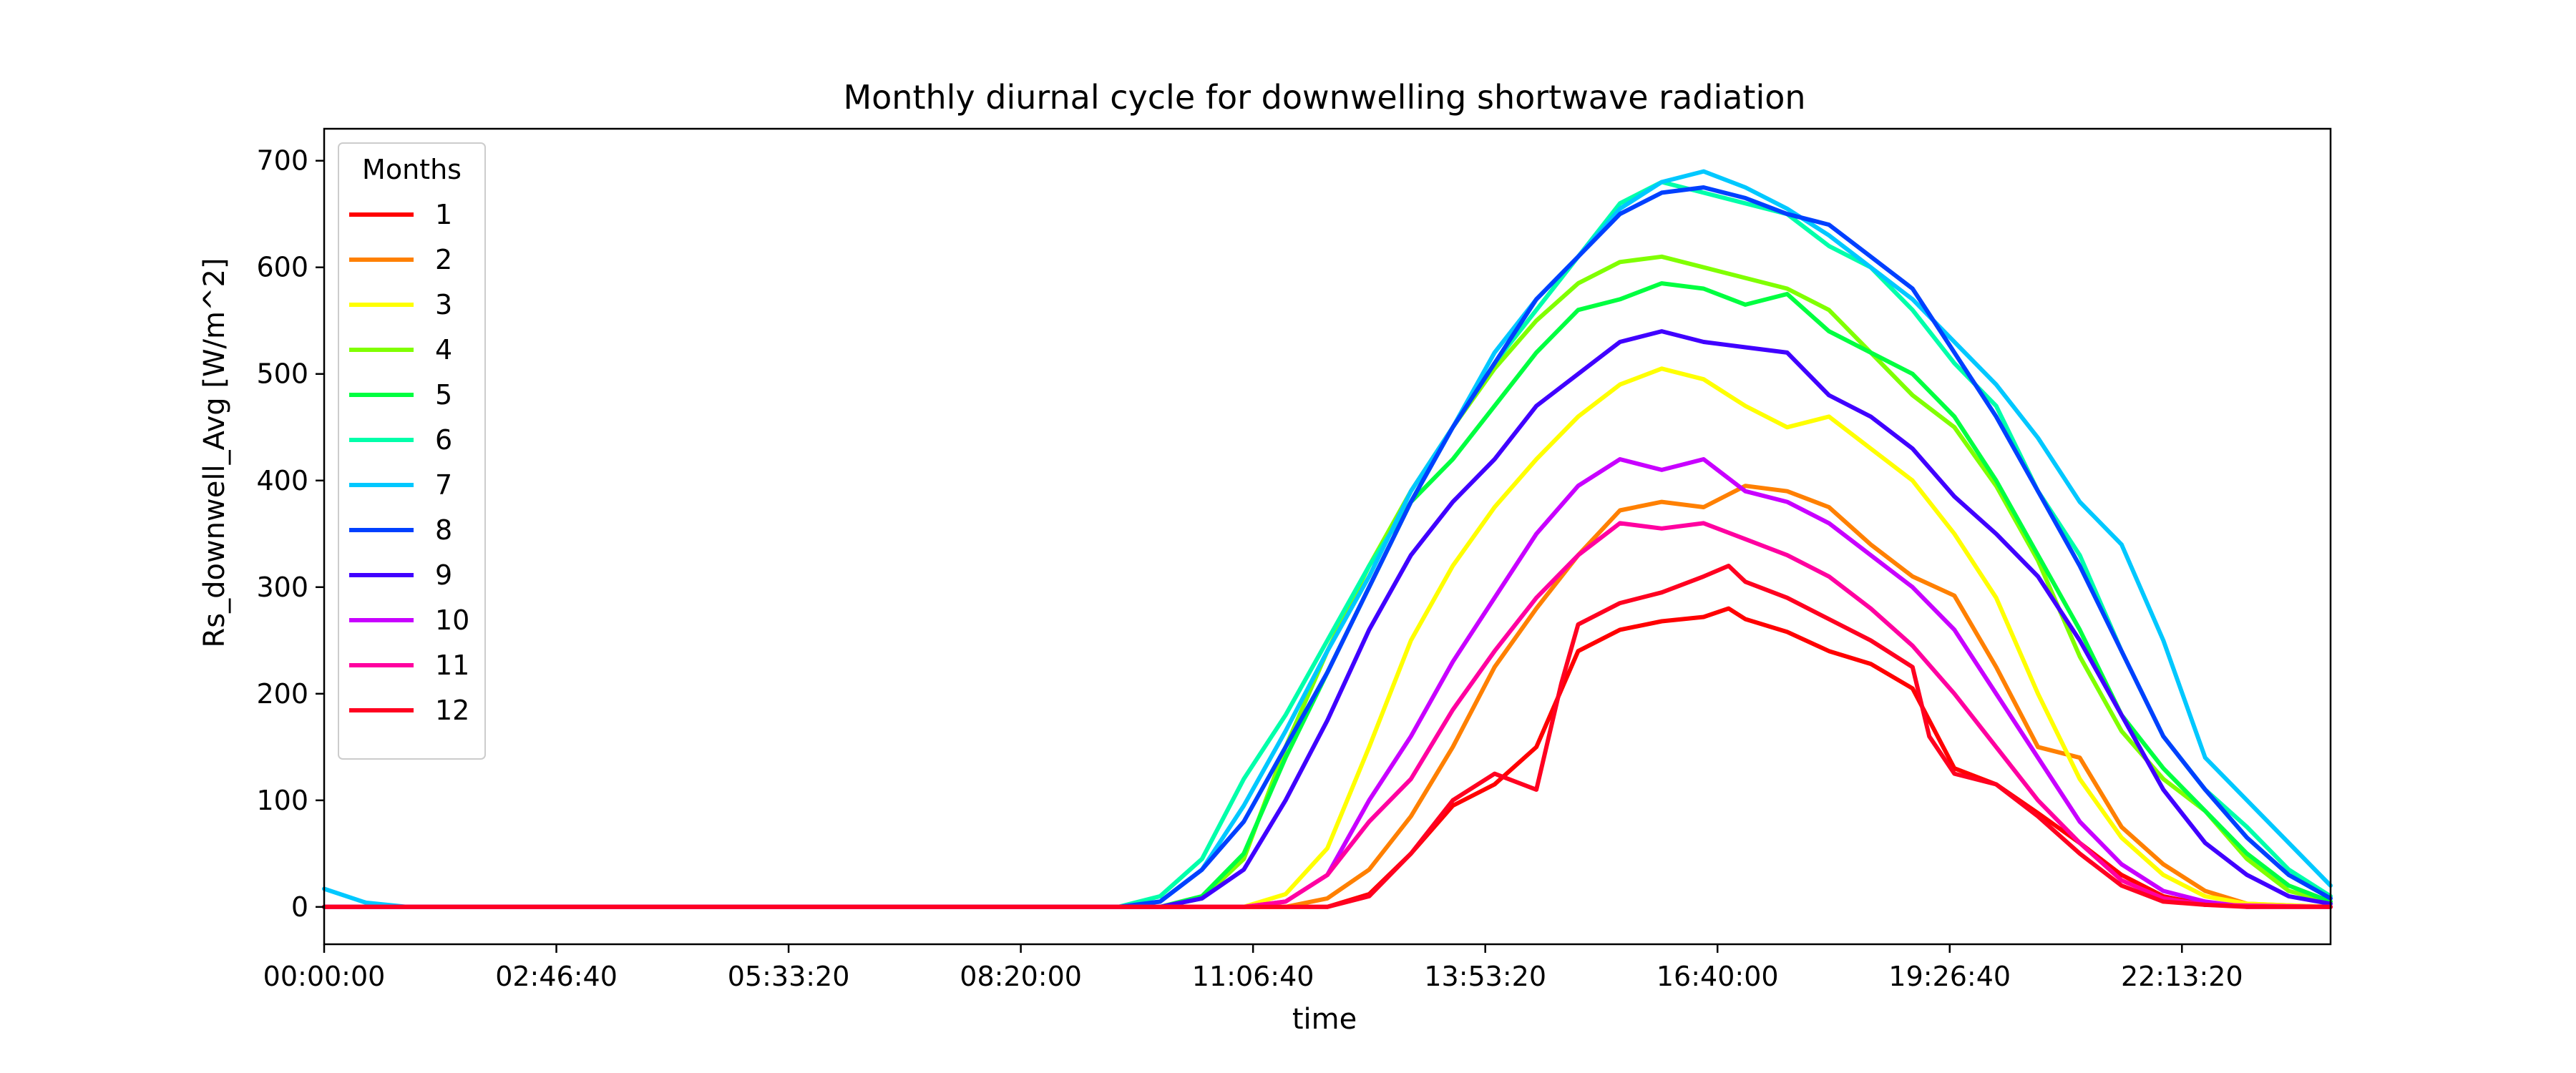  I want to click on legend-label-5: 5, so click(443, 395).